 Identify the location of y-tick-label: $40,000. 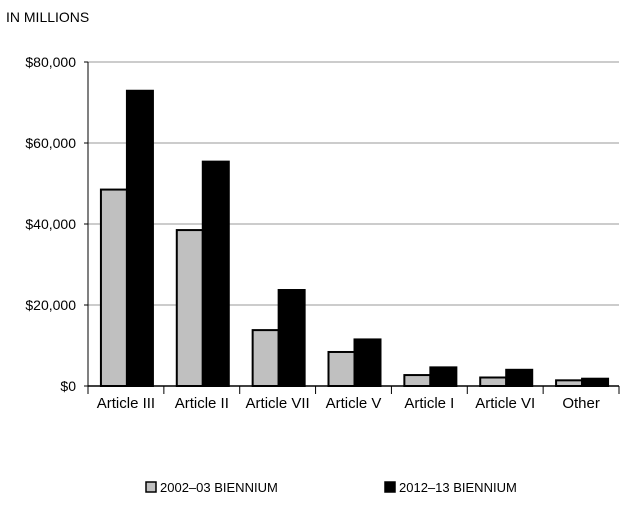
(50, 224).